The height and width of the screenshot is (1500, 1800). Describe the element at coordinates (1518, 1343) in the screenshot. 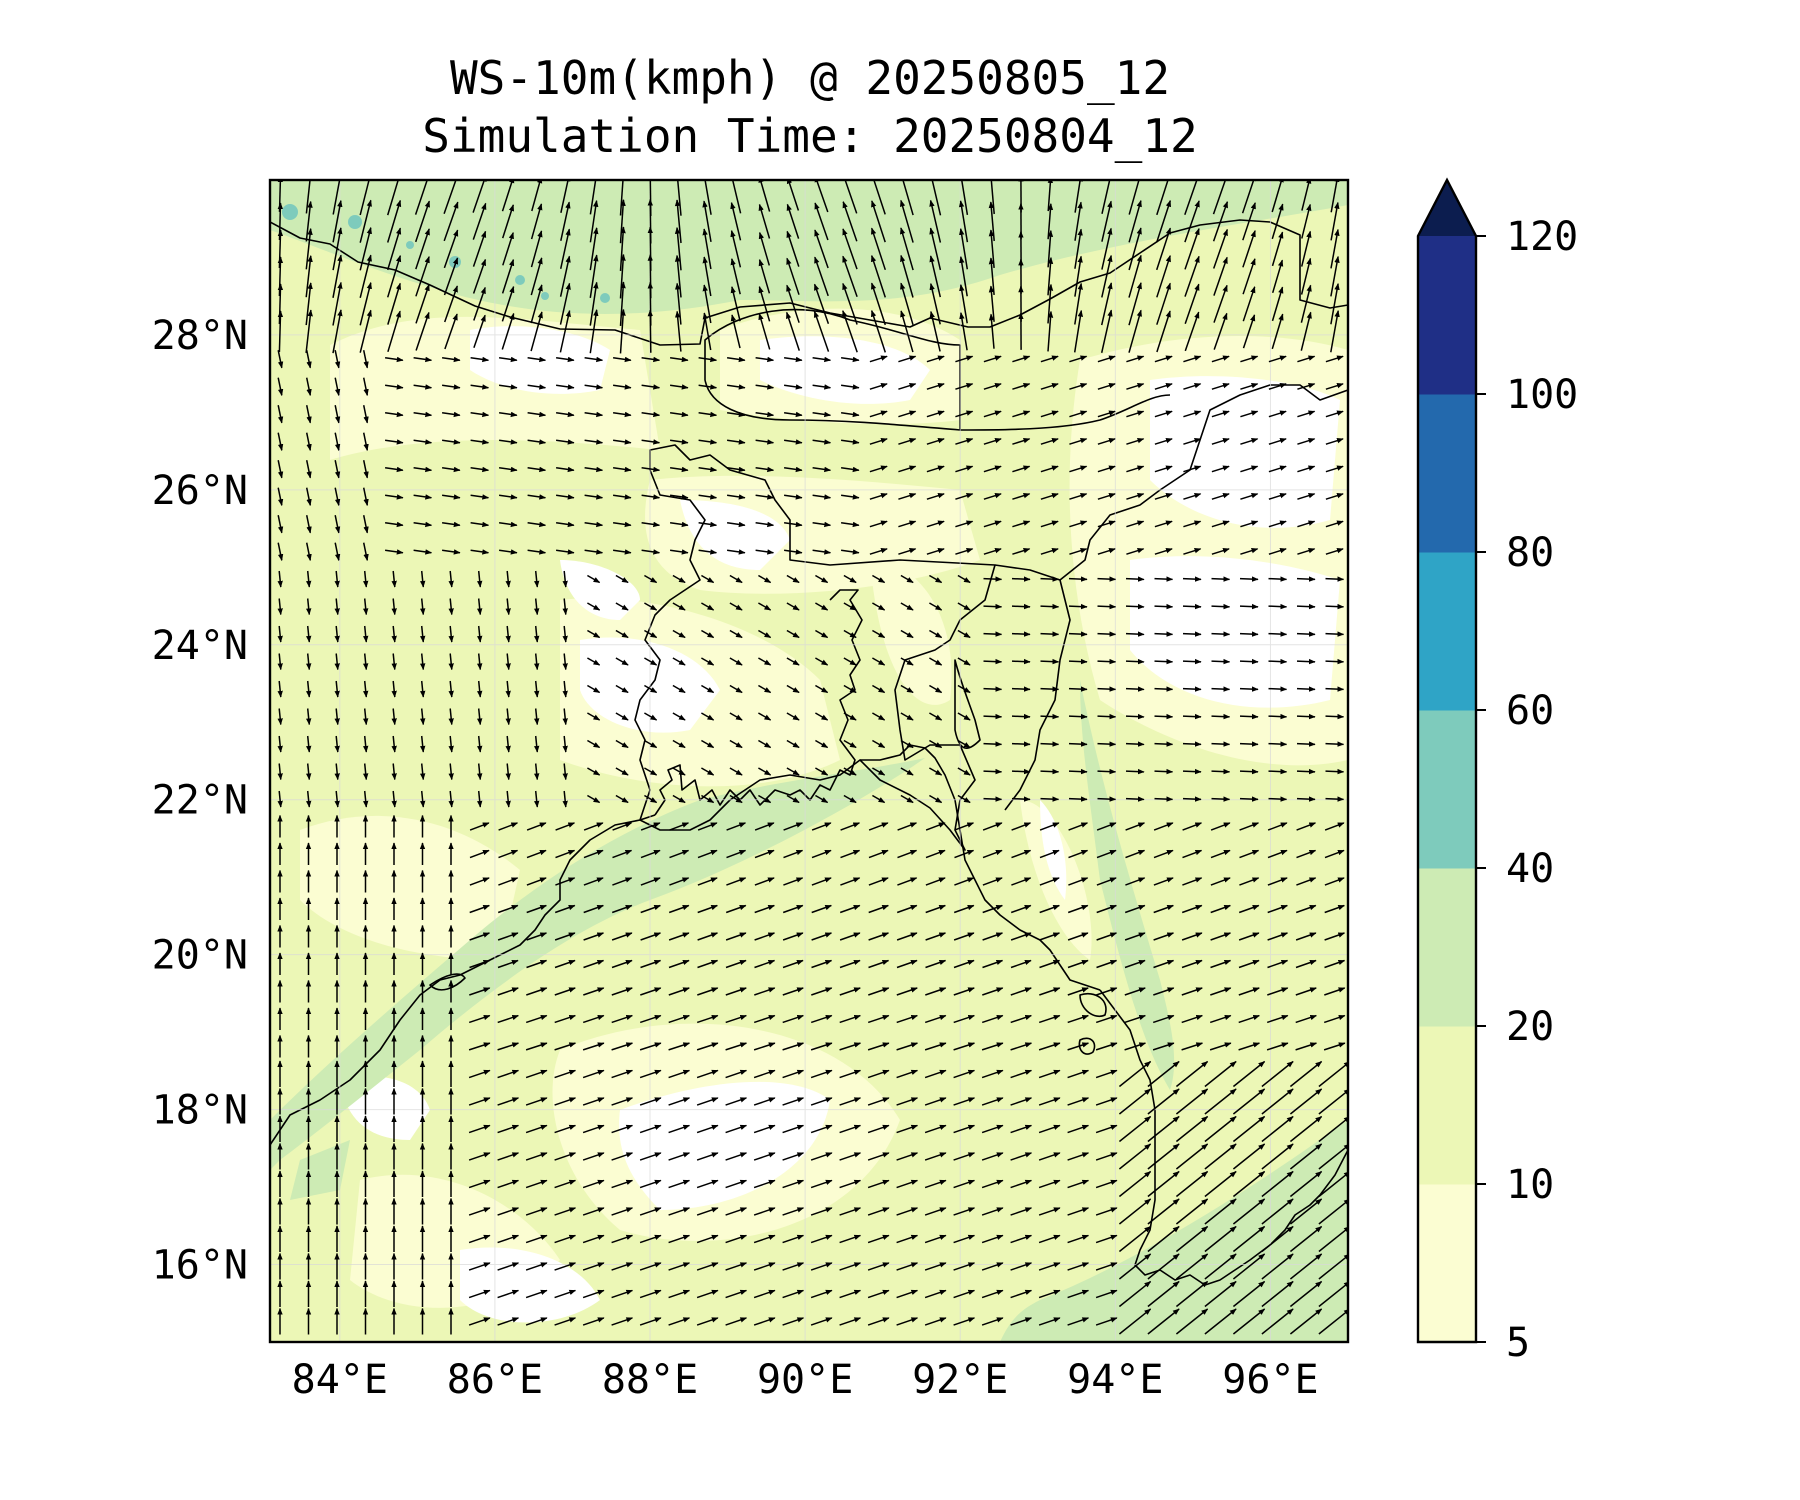

I see `colorbar-tick-label: 5` at that location.